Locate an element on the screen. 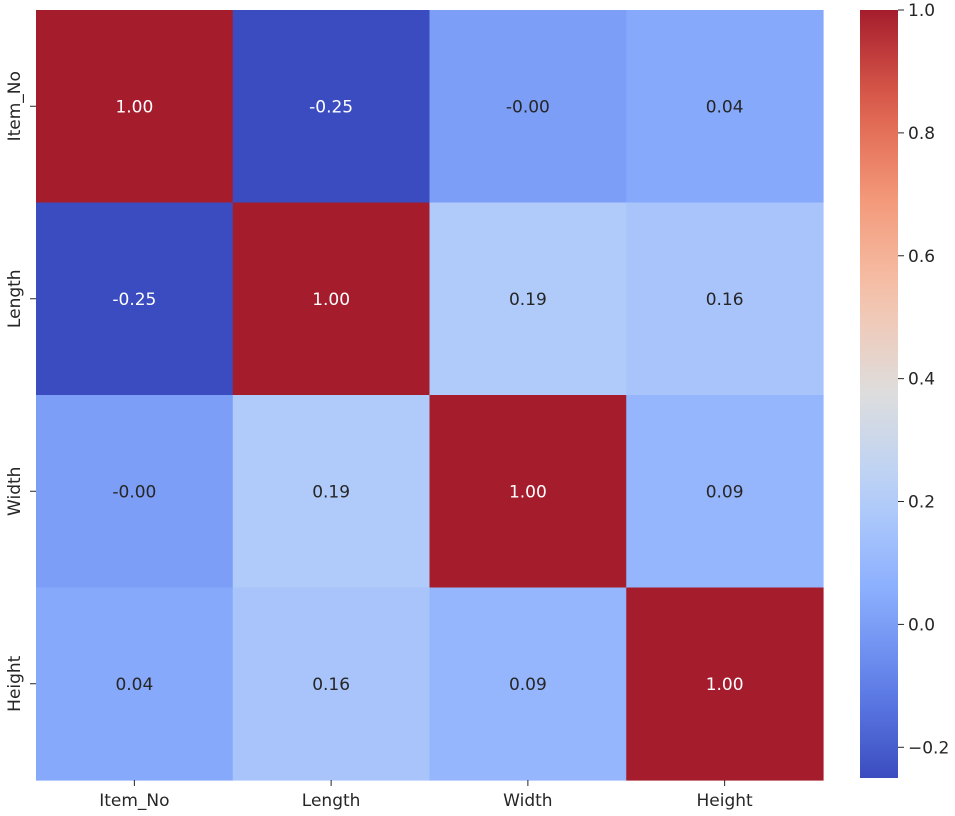  colorbar-tick-label: −0.2 is located at coordinates (928, 748).